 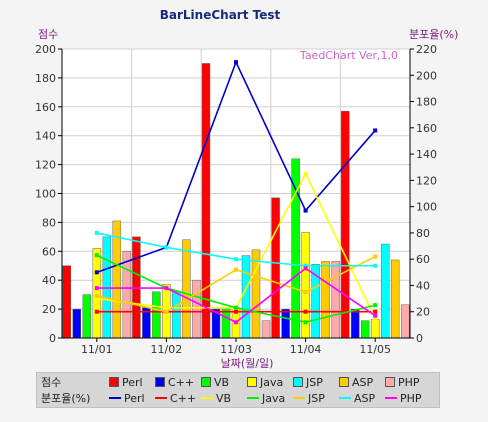 What do you see at coordinates (375, 349) in the screenshot?
I see `x-tick-label: 11/05` at bounding box center [375, 349].